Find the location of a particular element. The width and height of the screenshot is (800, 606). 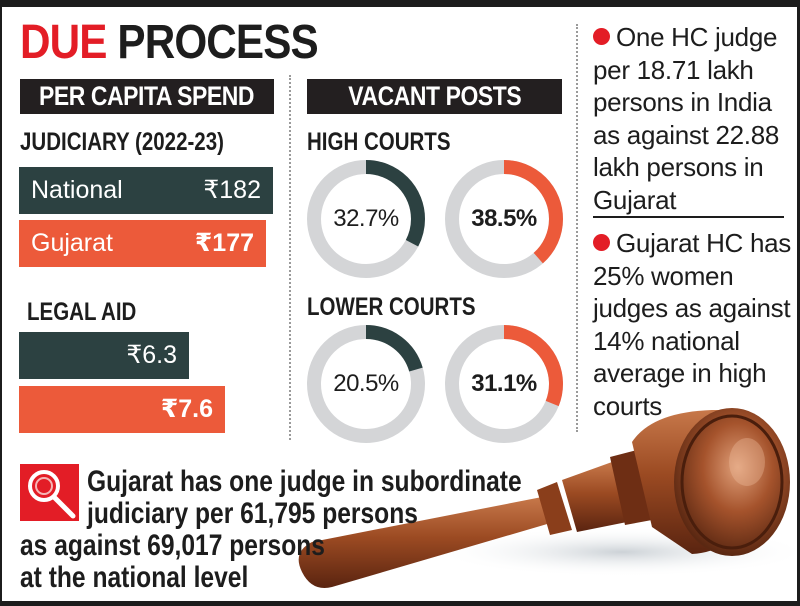

high-courts-gujarat-donut: 38.5% is located at coordinates (504, 219).